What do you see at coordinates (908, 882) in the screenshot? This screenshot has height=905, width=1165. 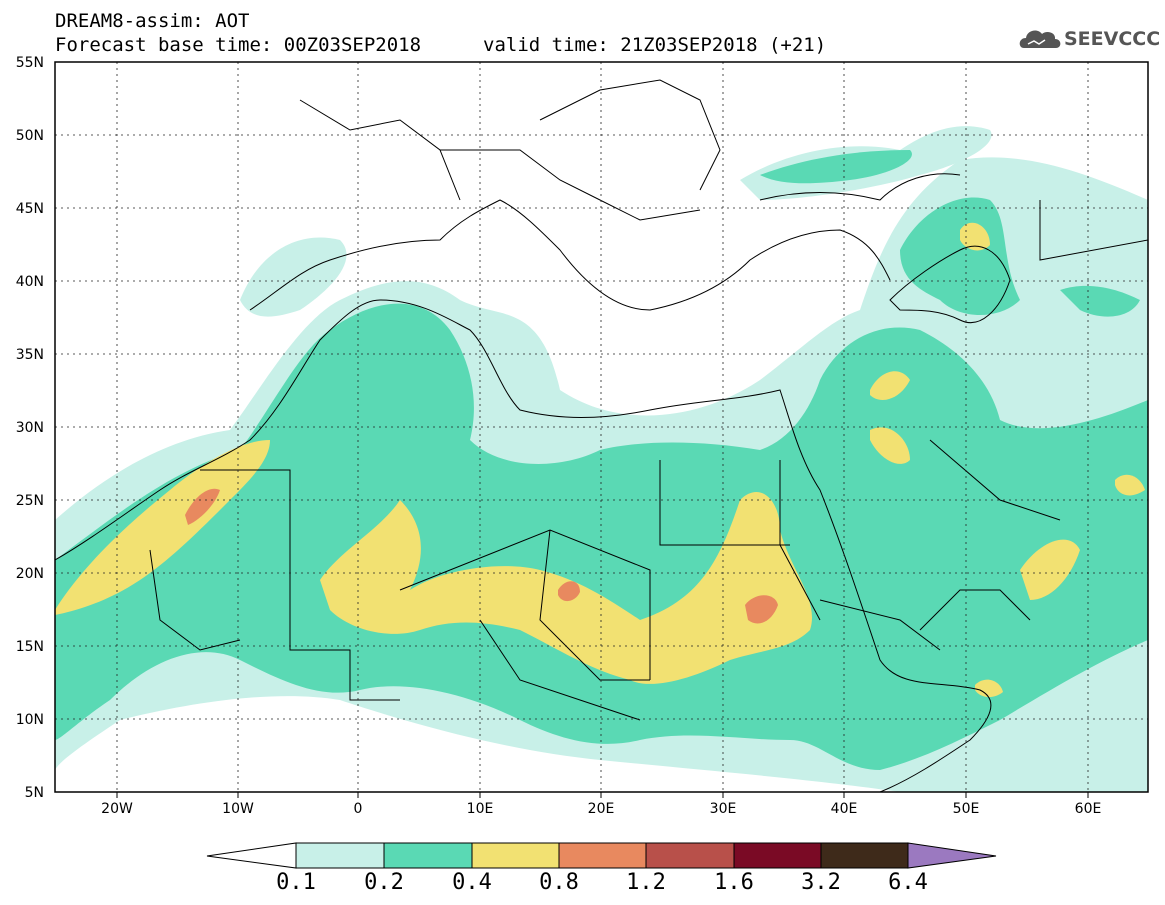 I see `colorbar-label: 6.4` at bounding box center [908, 882].